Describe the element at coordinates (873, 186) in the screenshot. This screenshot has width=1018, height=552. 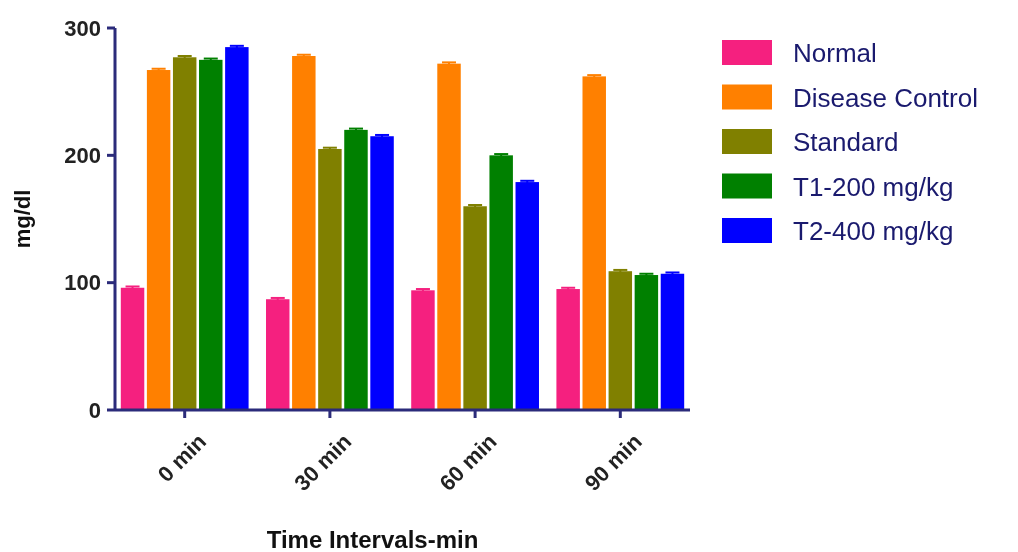
I see `legend-label: T1-200 mg/kg` at that location.